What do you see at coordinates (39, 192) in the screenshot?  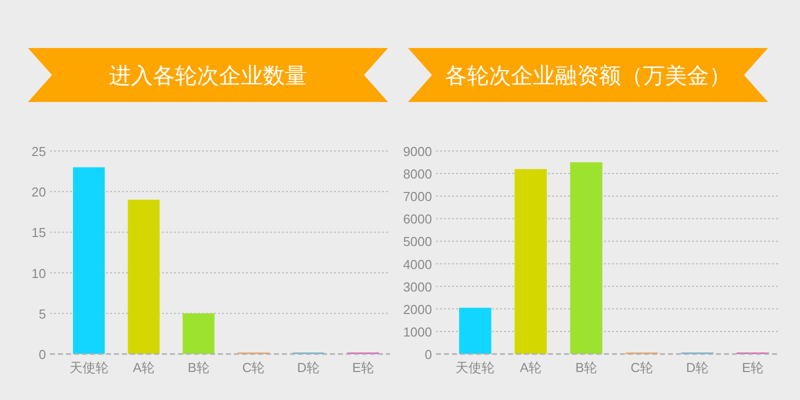 I see `y-tick-label: 20` at bounding box center [39, 192].